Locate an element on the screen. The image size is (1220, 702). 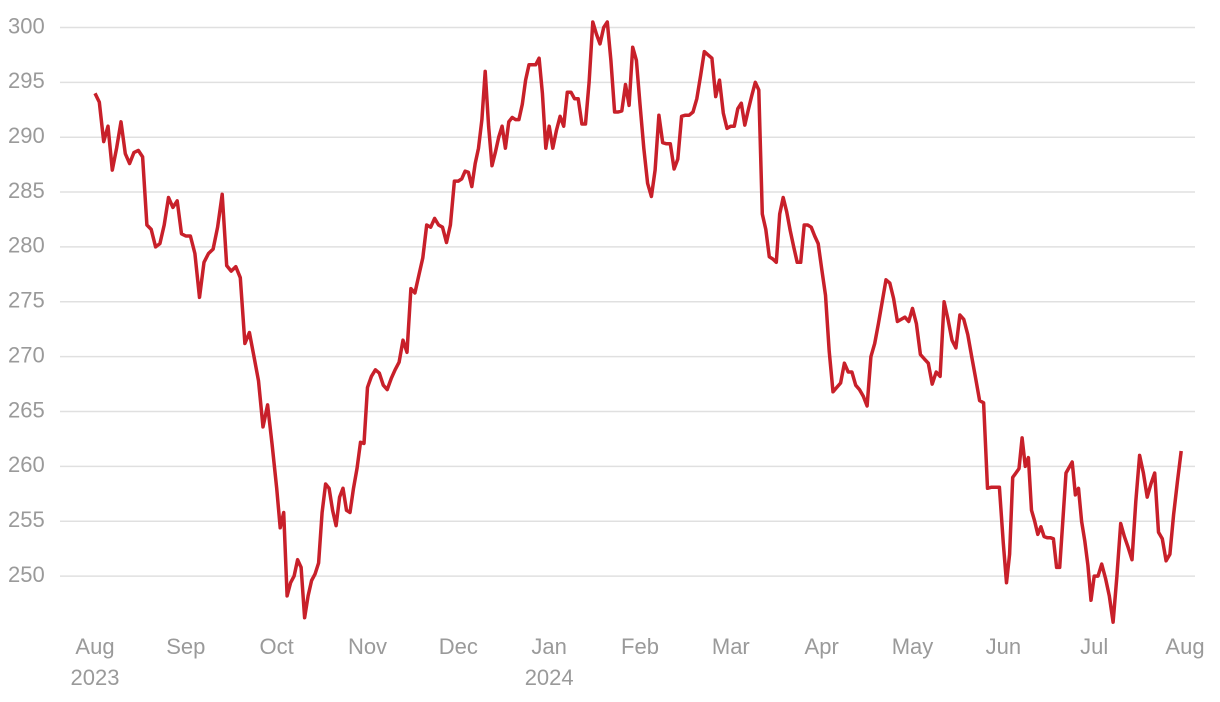
y-tick-label: 275 is located at coordinates (26, 300).